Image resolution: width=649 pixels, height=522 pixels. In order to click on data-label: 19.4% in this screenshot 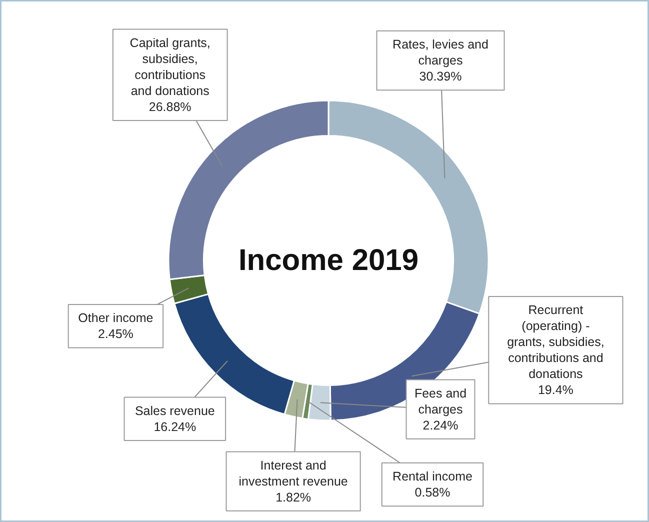, I will do `click(556, 390)`.